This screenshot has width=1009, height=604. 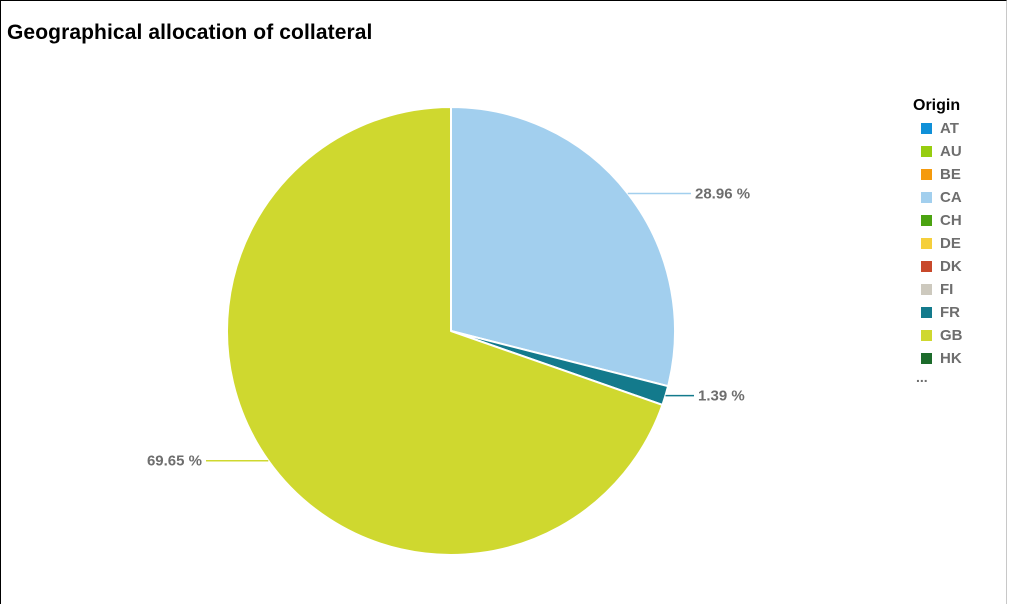 What do you see at coordinates (950, 243) in the screenshot?
I see `legend-label: DE` at bounding box center [950, 243].